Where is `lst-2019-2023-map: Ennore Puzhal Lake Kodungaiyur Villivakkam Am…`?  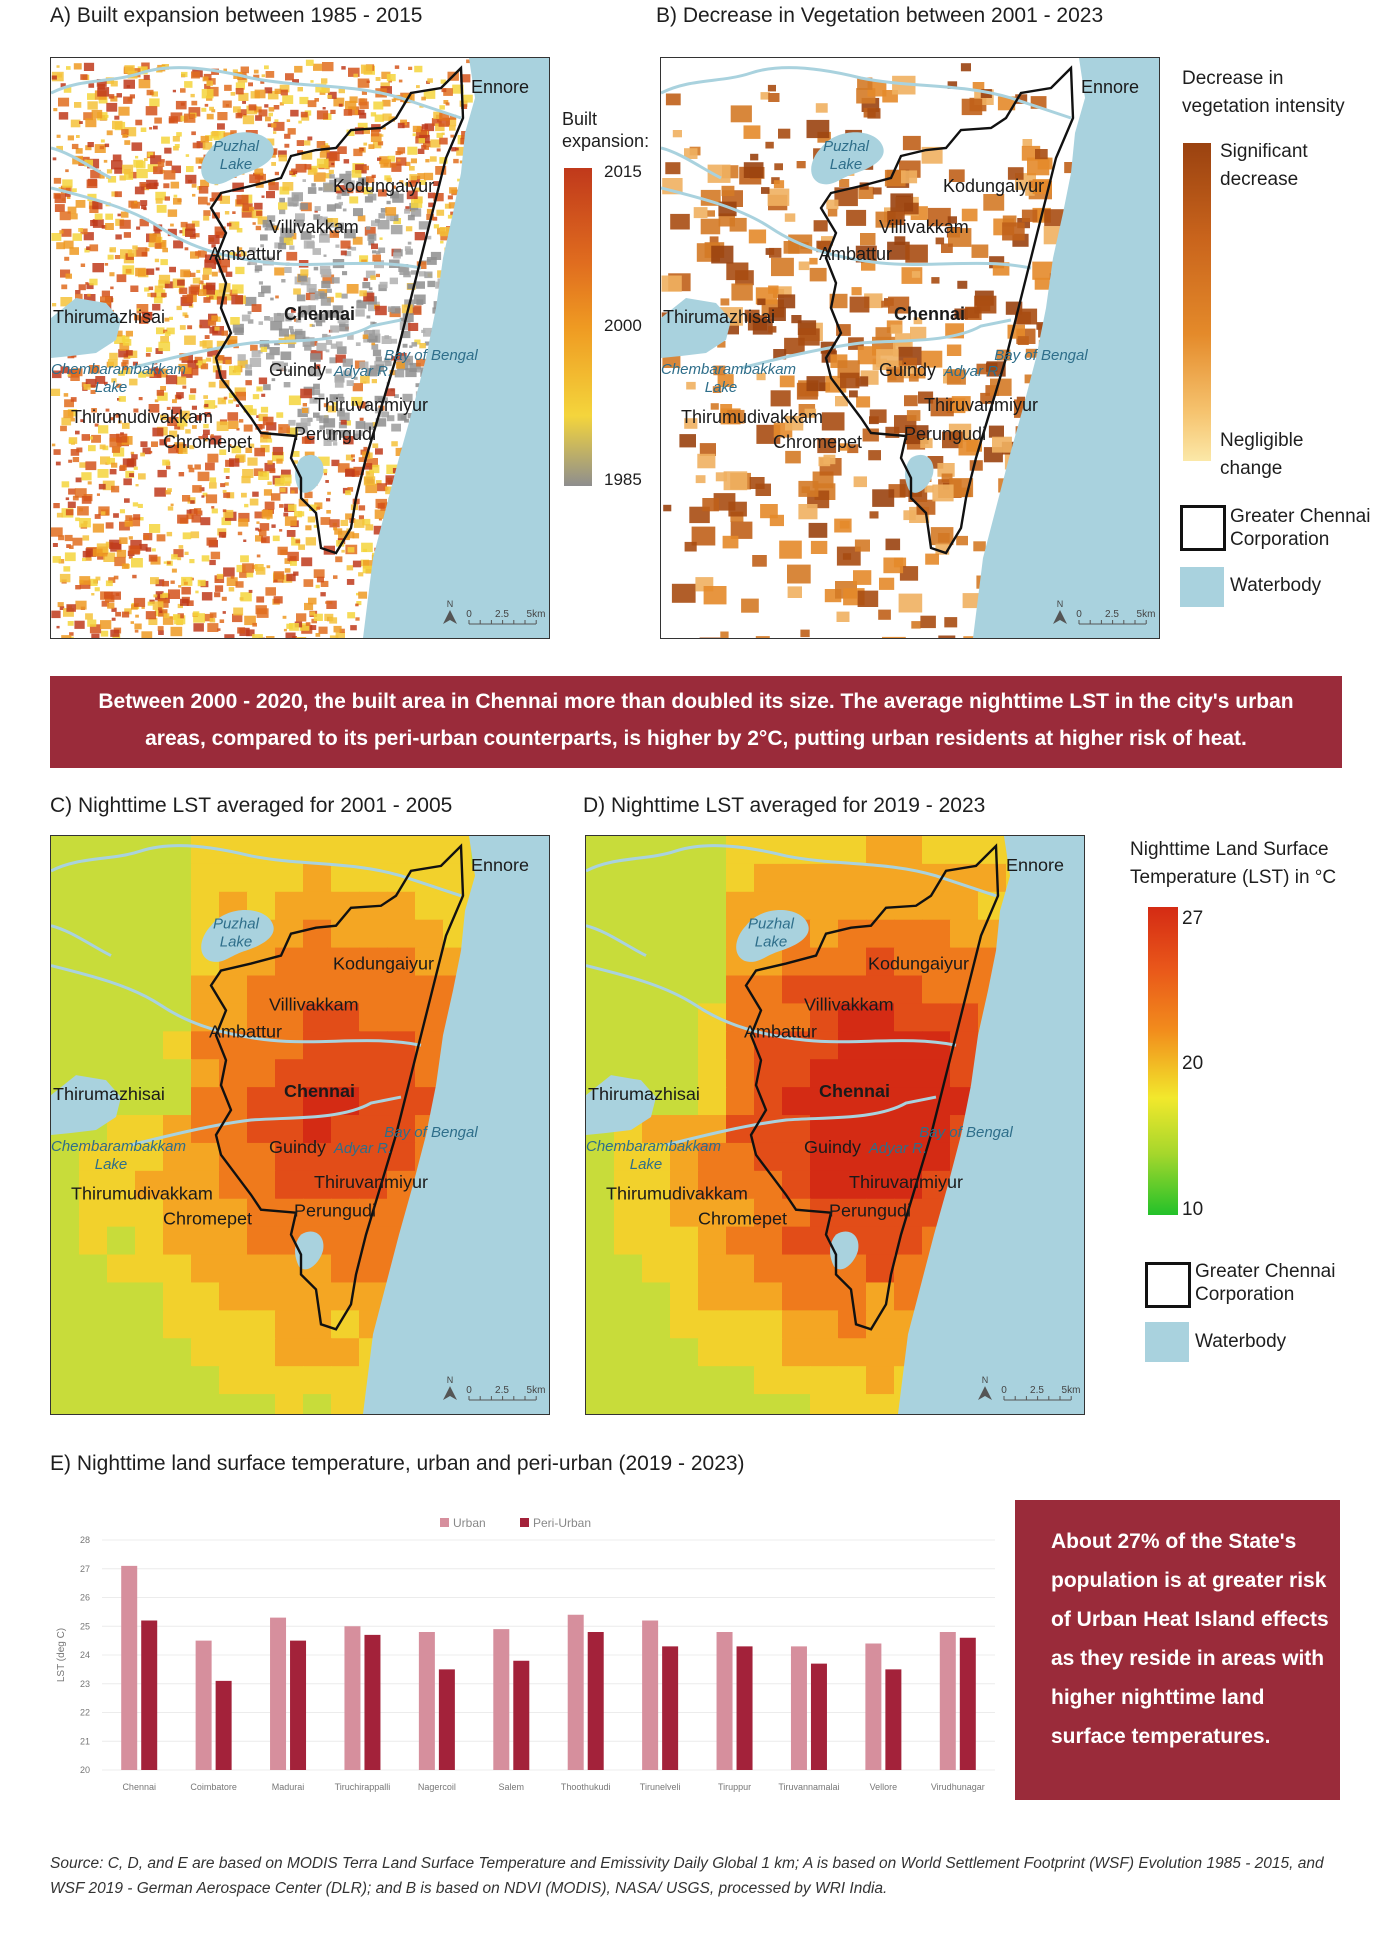
lst-2019-2023-map: Ennore Puzhal Lake Kodungaiyur Villivakkam Am… is located at coordinates (835, 1125).